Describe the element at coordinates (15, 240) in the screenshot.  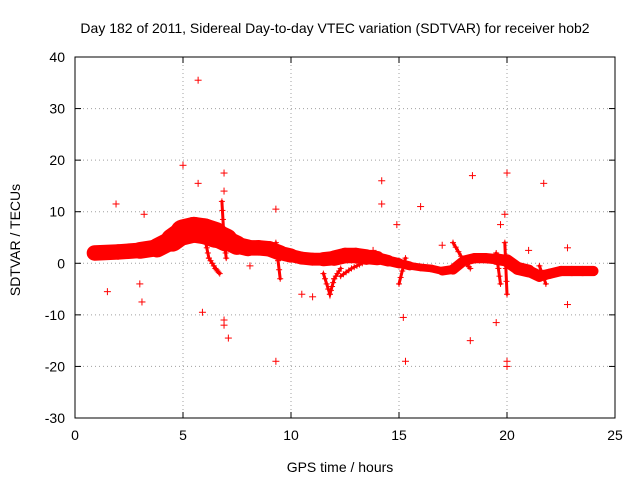
I see `y-axis-label: SDTVAR / TECUs` at that location.